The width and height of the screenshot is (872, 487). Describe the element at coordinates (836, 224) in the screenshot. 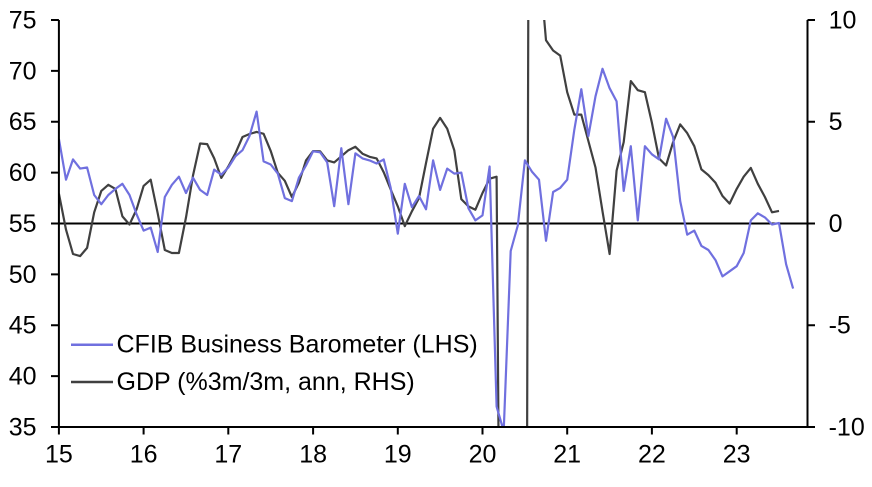

I see `svg-text: 0` at that location.